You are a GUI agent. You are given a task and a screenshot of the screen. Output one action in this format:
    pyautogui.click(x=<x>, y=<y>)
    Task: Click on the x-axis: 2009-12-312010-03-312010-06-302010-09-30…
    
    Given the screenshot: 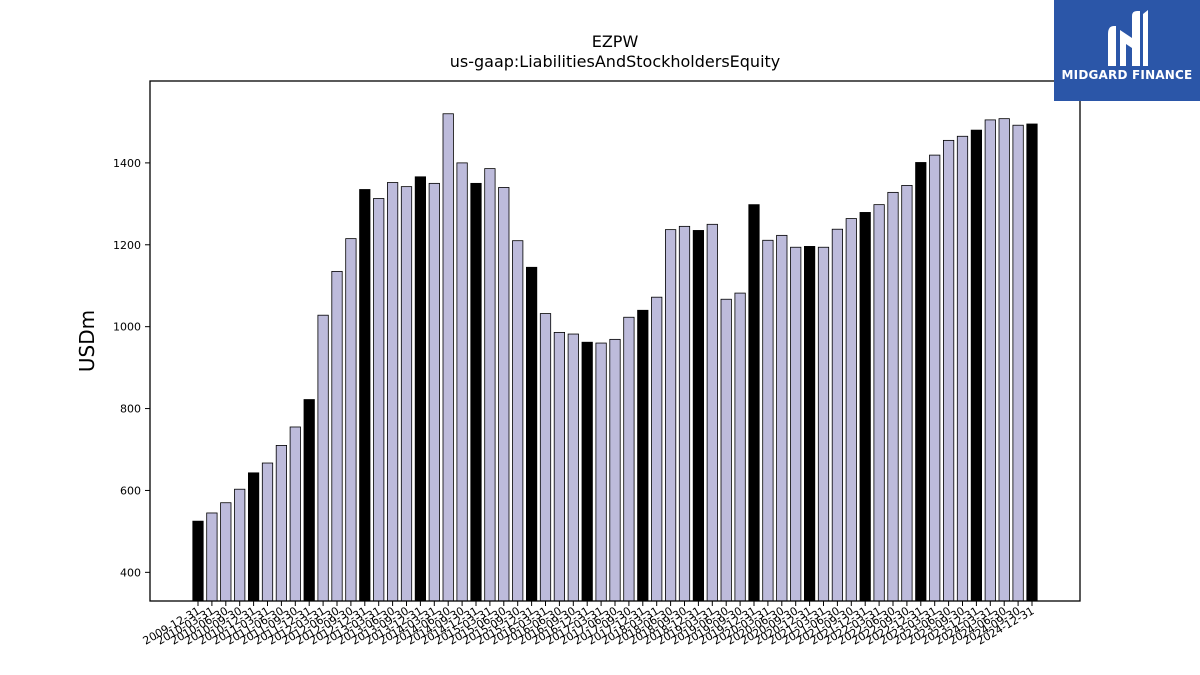 What is the action you would take?
    pyautogui.click(x=589, y=624)
    